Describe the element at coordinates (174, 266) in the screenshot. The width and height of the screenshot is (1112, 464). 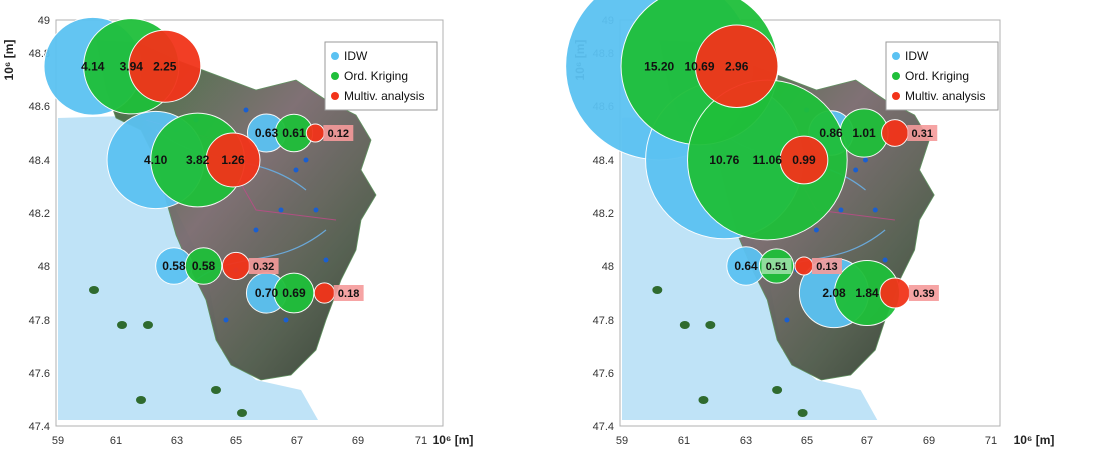
I see `value-label-idw: 0.58` at that location.